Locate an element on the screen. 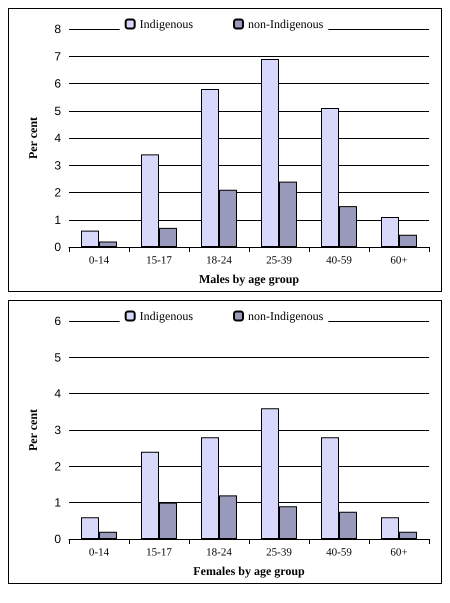 Image resolution: width=450 pixels, height=603 pixels. y-tick-label: 8 is located at coordinates (58, 29).